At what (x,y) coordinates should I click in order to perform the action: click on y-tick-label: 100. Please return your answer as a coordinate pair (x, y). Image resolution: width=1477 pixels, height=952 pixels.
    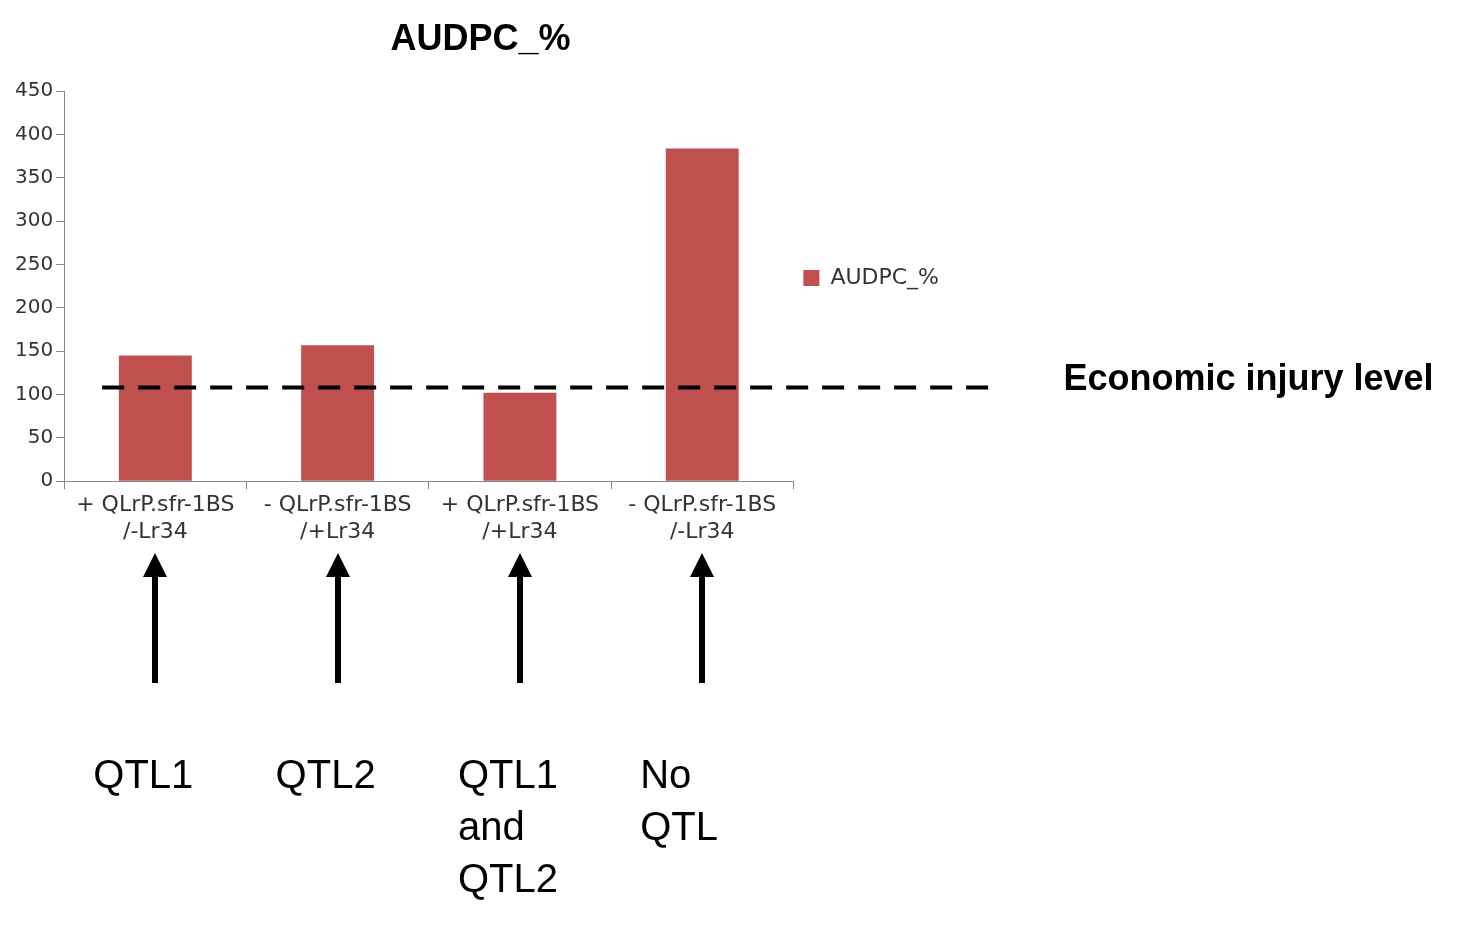
    Looking at the image, I should click on (34, 392).